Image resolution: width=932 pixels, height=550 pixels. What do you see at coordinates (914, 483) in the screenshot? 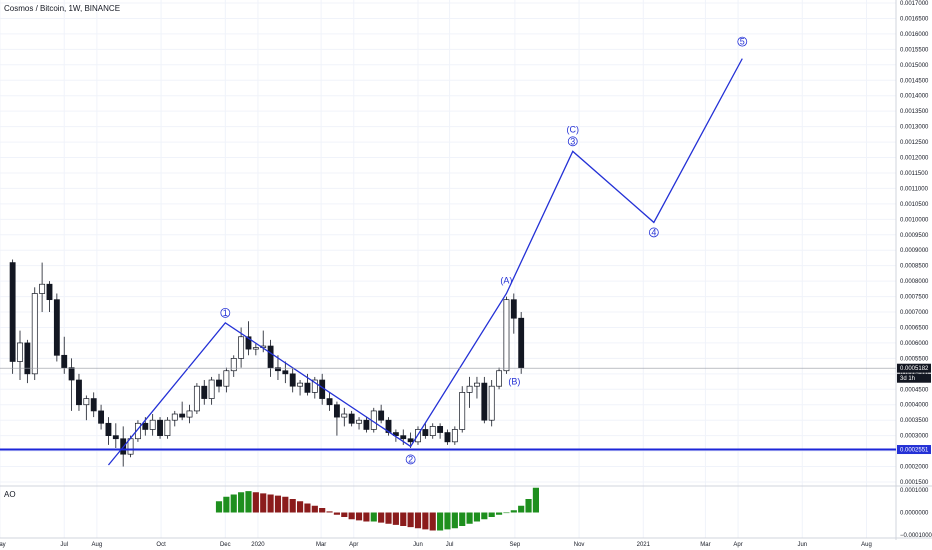
I see `price-tick: 0.0001500` at bounding box center [914, 483].